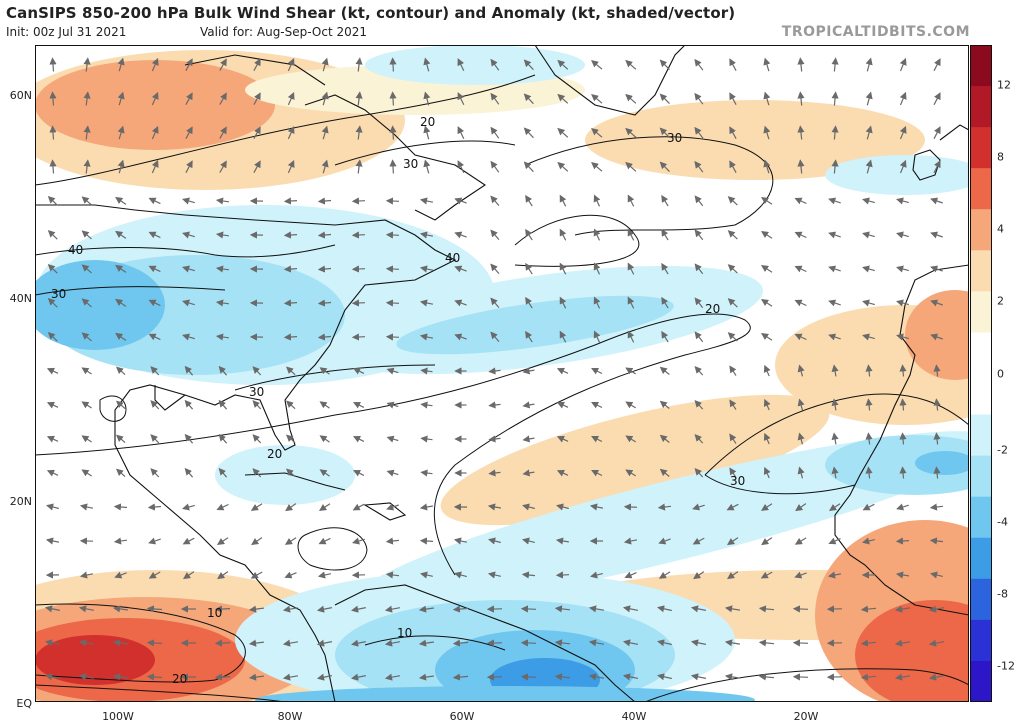 Image resolution: width=1024 pixels, height=724 pixels. Describe the element at coordinates (737, 481) in the screenshot. I see `contour-label: 30` at that location.